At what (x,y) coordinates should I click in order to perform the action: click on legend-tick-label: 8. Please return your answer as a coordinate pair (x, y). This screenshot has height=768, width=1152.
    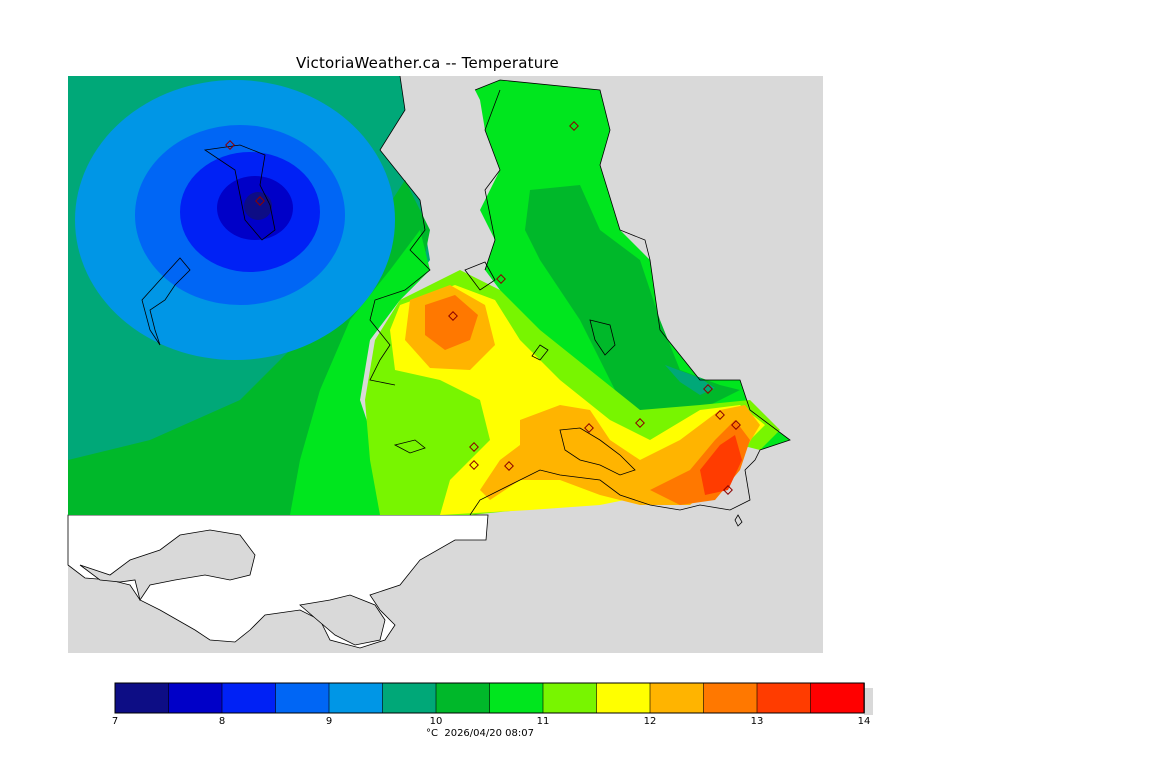
    Looking at the image, I should click on (222, 721).